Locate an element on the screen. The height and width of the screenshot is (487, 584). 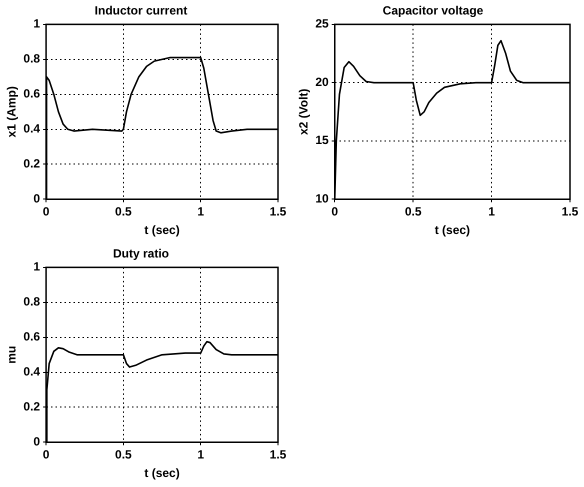
y-axis-title: x1 (Amp) is located at coordinates (11, 112).